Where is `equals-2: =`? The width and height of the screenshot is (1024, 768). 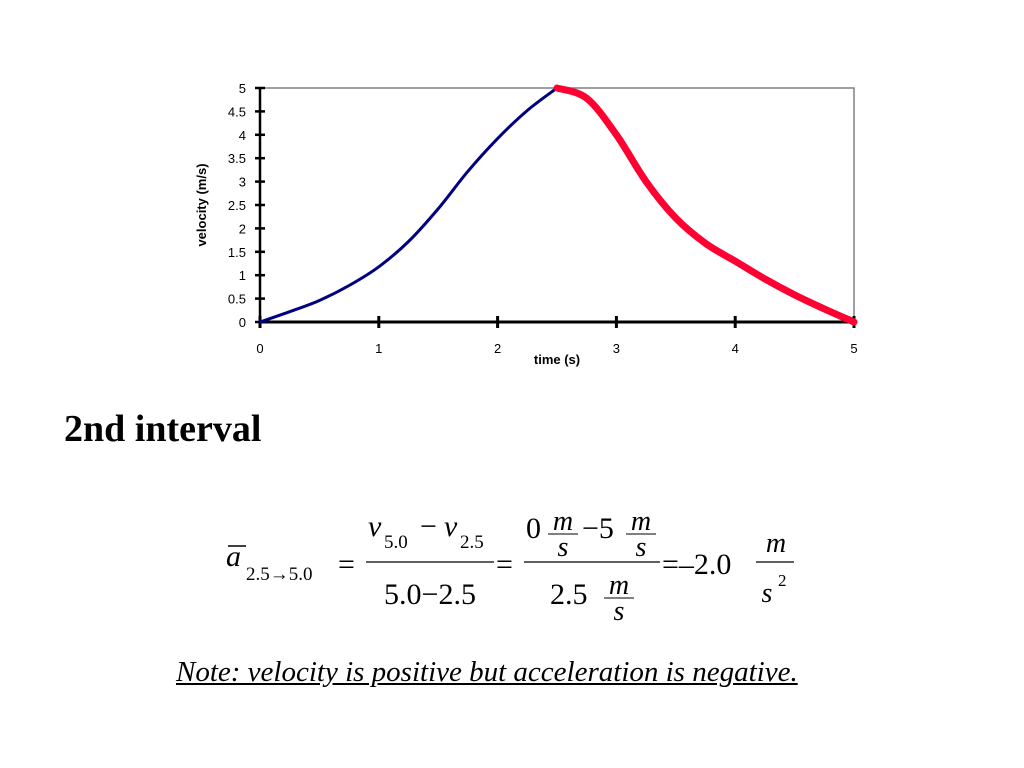
equals-2: = is located at coordinates (504, 564).